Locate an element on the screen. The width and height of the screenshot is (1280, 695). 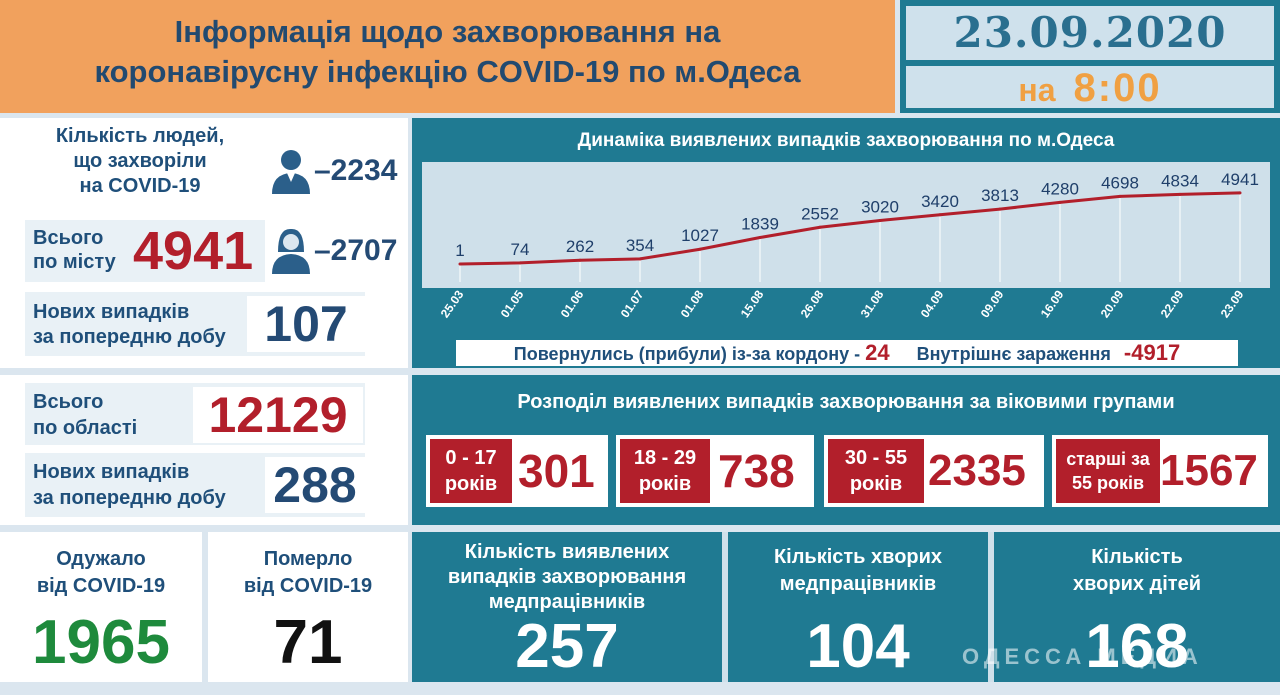
x-tick-label: 01.07 is located at coordinates (632, 303).